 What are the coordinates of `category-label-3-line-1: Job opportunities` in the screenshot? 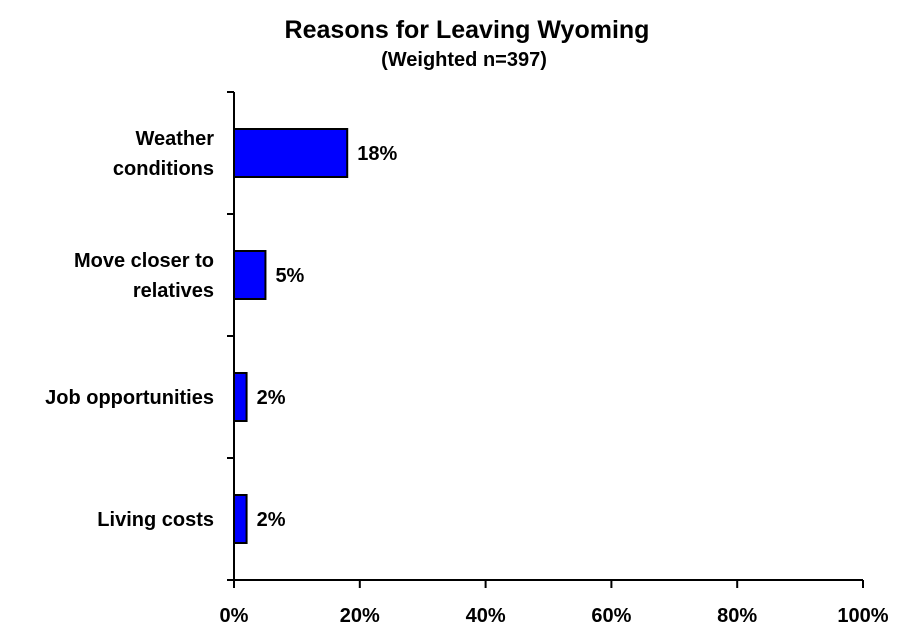 It's located at (129, 398).